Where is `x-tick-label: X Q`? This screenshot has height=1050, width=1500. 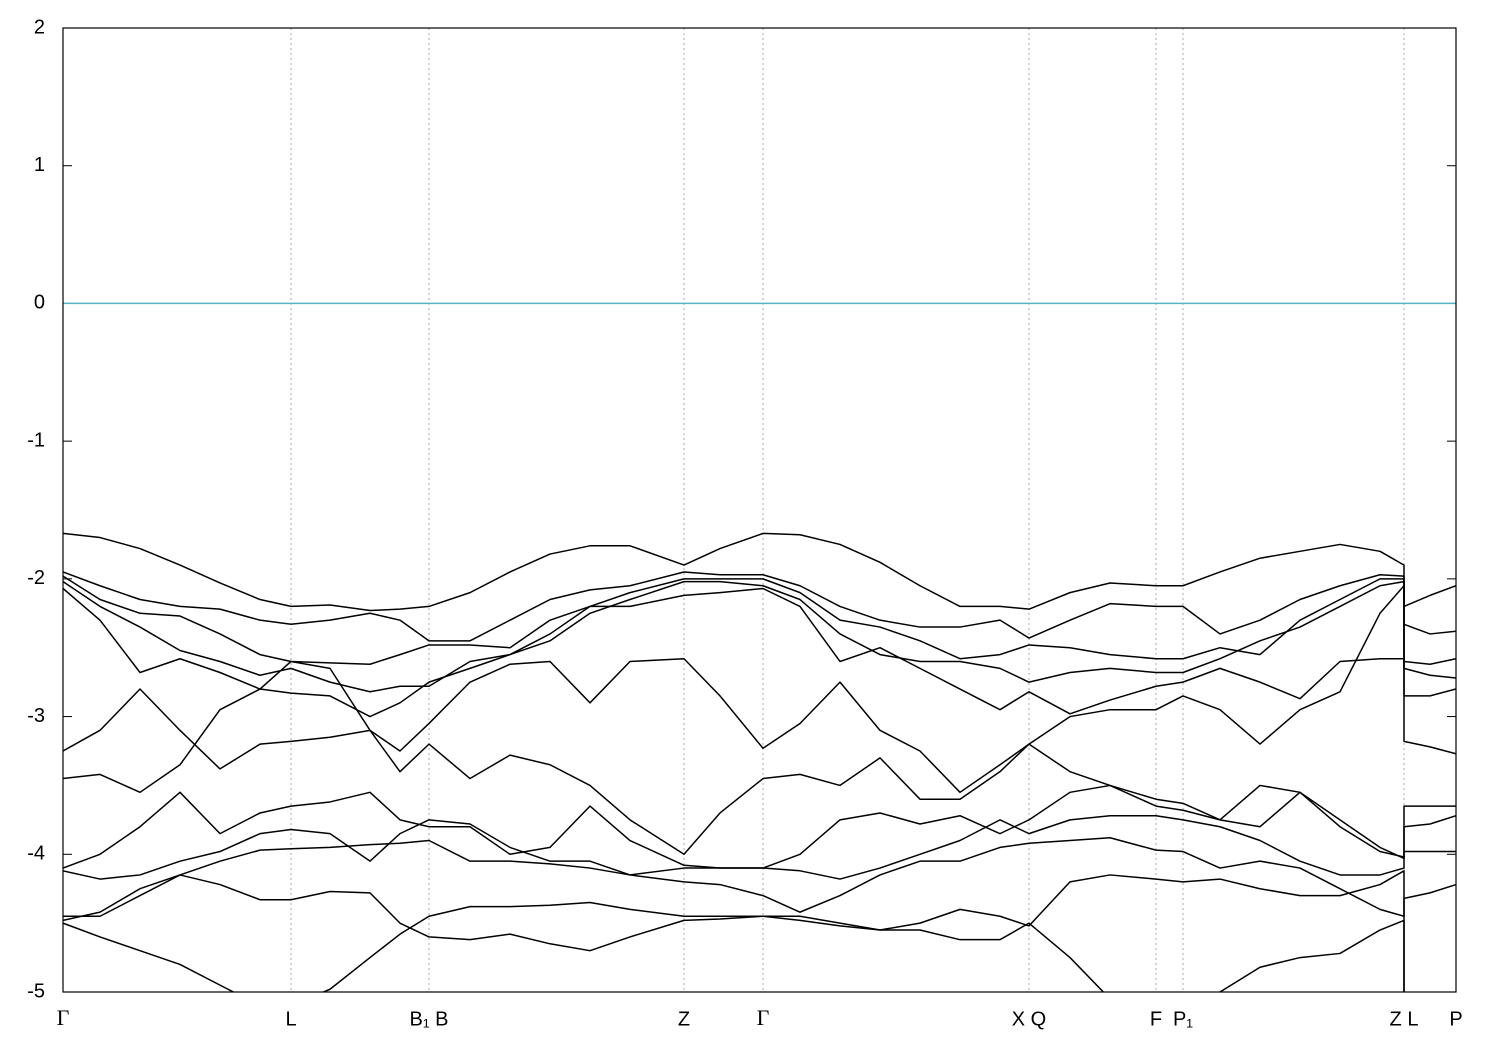 x-tick-label: X Q is located at coordinates (1029, 1019).